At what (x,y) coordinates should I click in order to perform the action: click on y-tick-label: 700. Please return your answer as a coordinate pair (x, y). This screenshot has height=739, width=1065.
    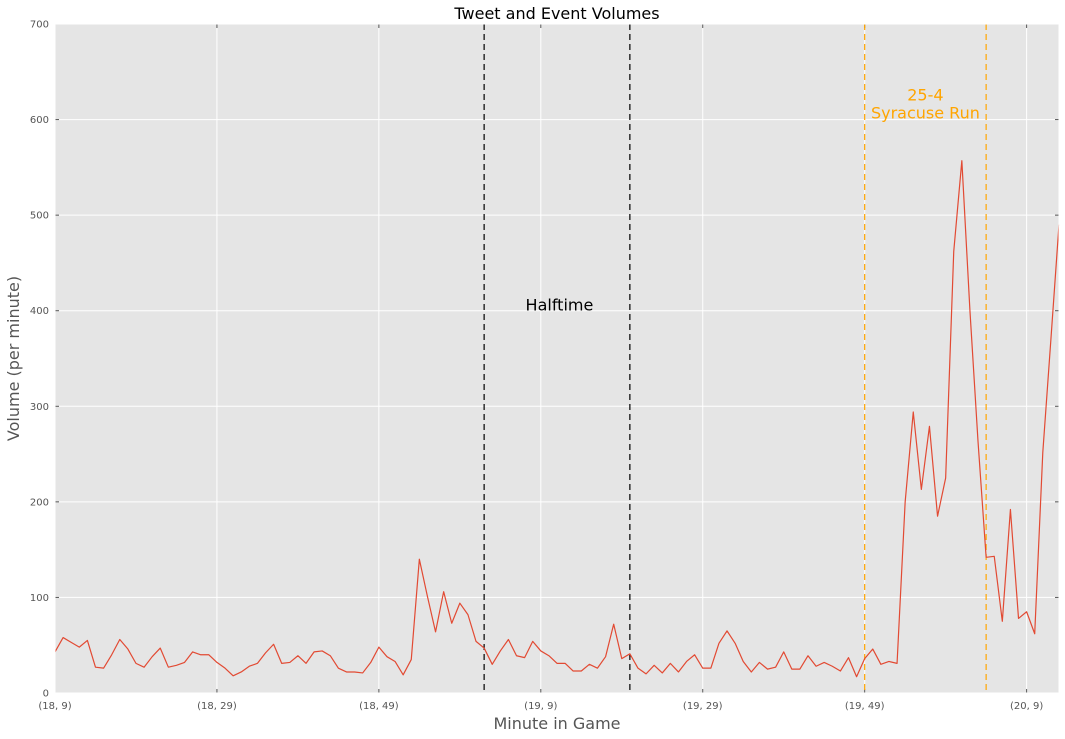
    Looking at the image, I should click on (39, 25).